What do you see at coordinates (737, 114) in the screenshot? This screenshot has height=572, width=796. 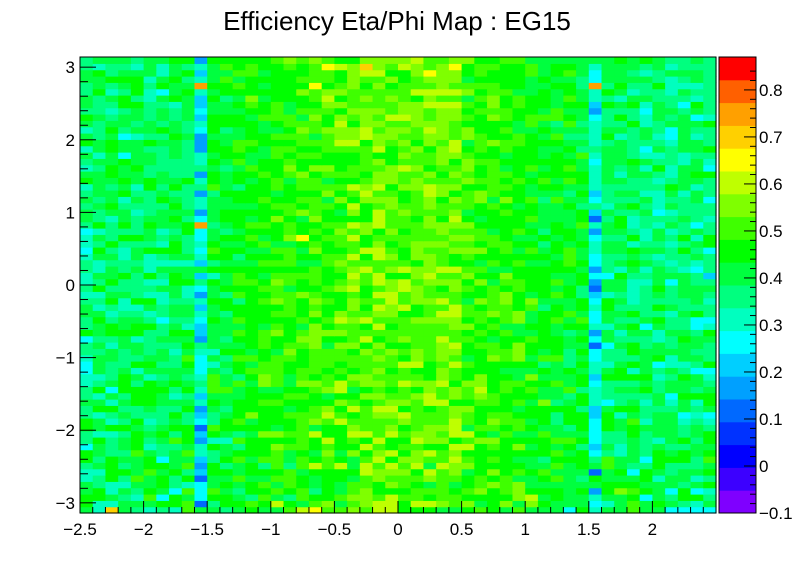 I see `color-scale-band` at bounding box center [737, 114].